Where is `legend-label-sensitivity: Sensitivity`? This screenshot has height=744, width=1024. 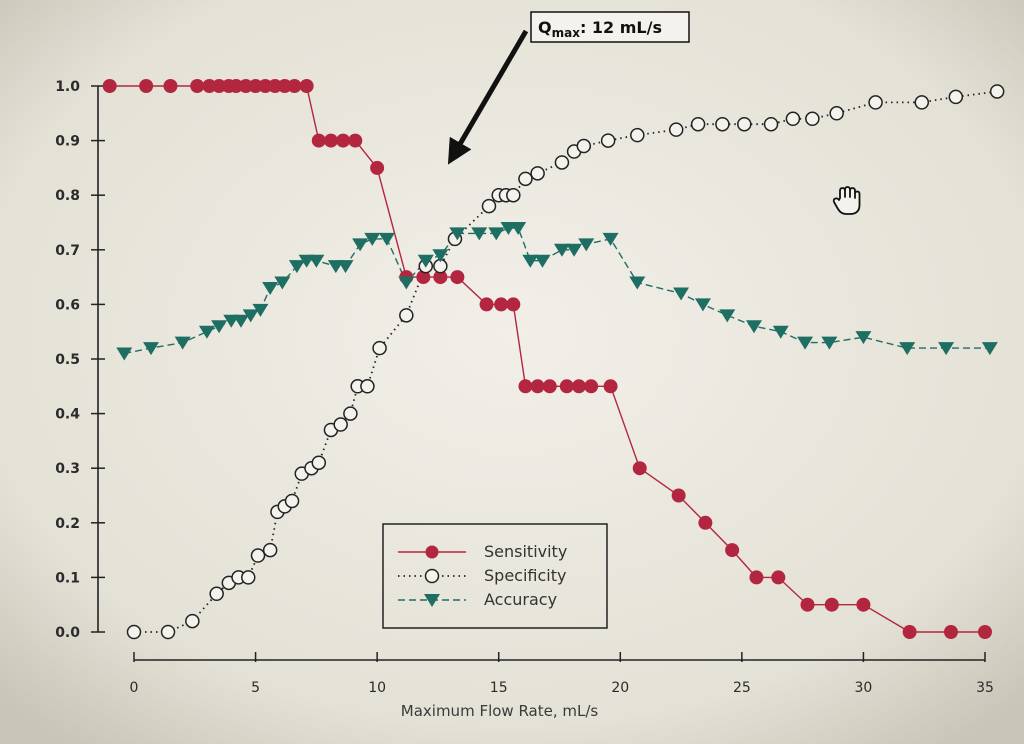
legend-label-sensitivity: Sensitivity is located at coordinates (525, 551).